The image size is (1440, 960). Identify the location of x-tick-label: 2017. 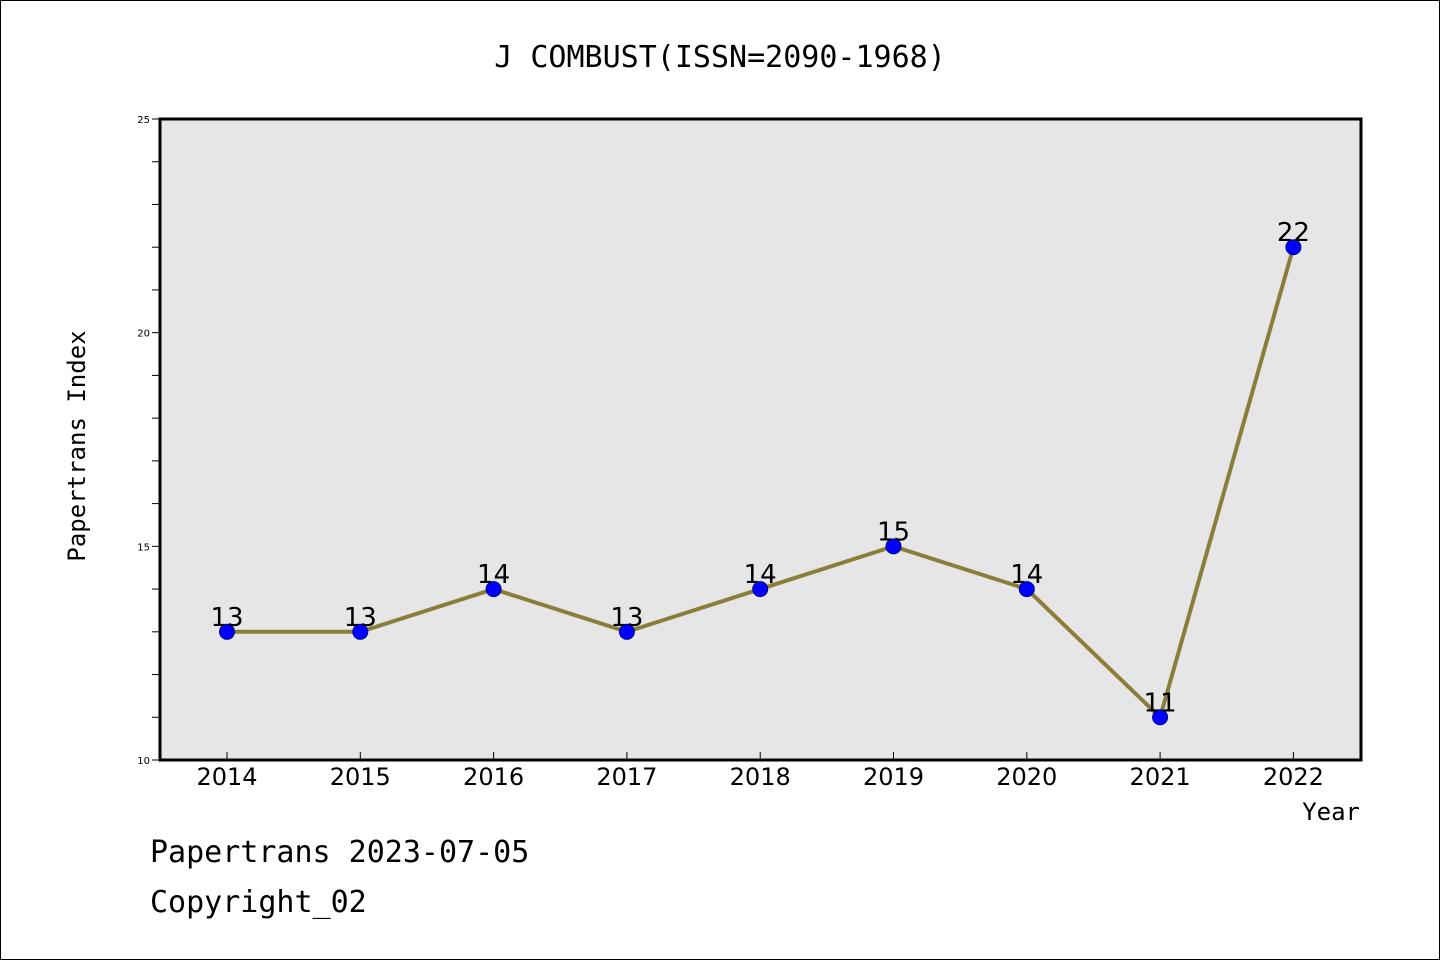
(626, 777).